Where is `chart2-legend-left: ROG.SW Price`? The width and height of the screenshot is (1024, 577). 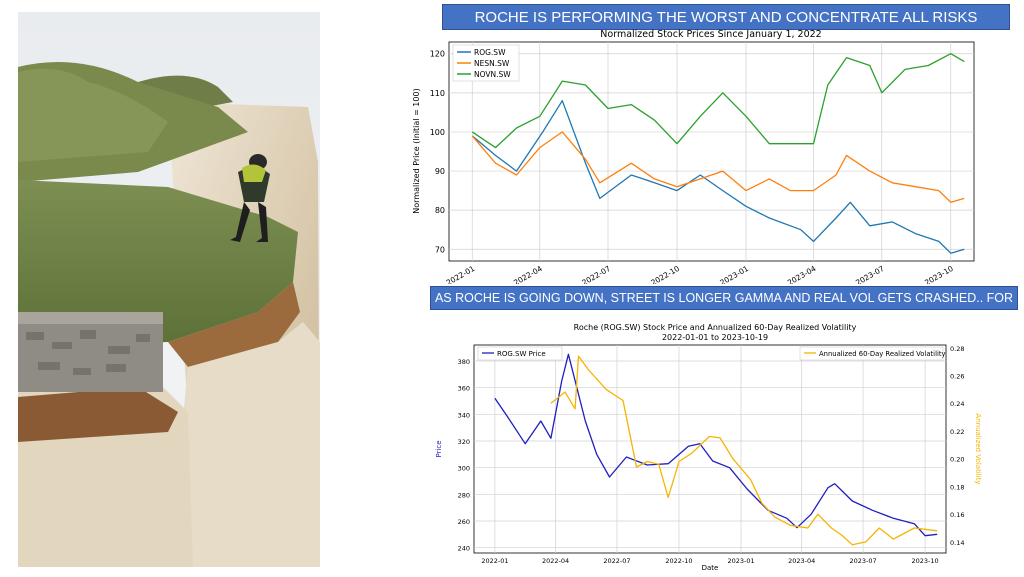 chart2-legend-left: ROG.SW Price is located at coordinates (520, 353).